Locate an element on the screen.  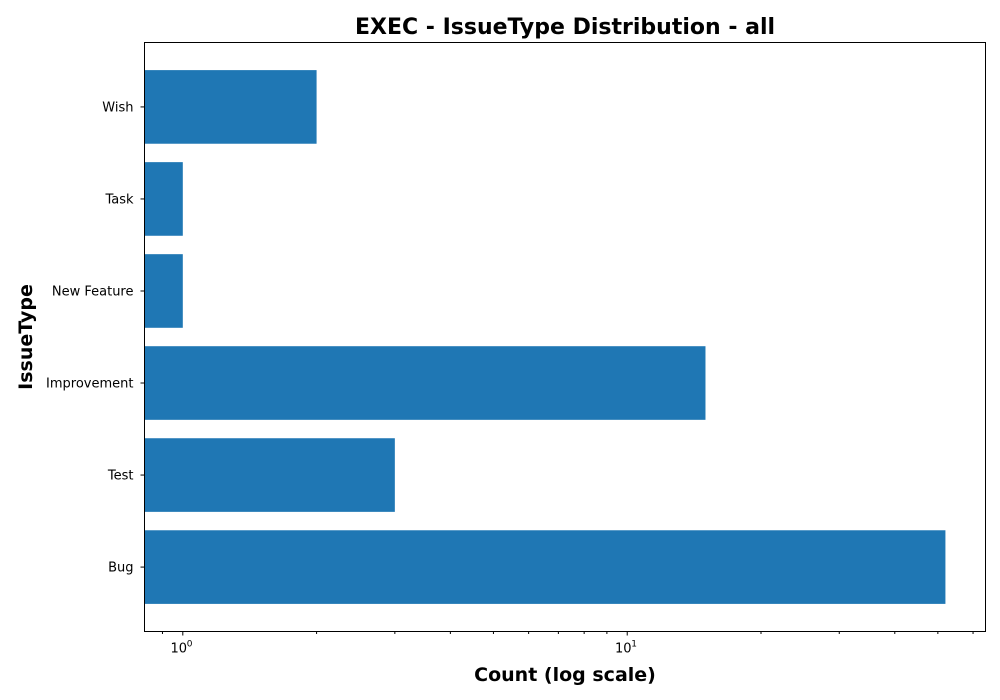
bar-test is located at coordinates (269, 475).